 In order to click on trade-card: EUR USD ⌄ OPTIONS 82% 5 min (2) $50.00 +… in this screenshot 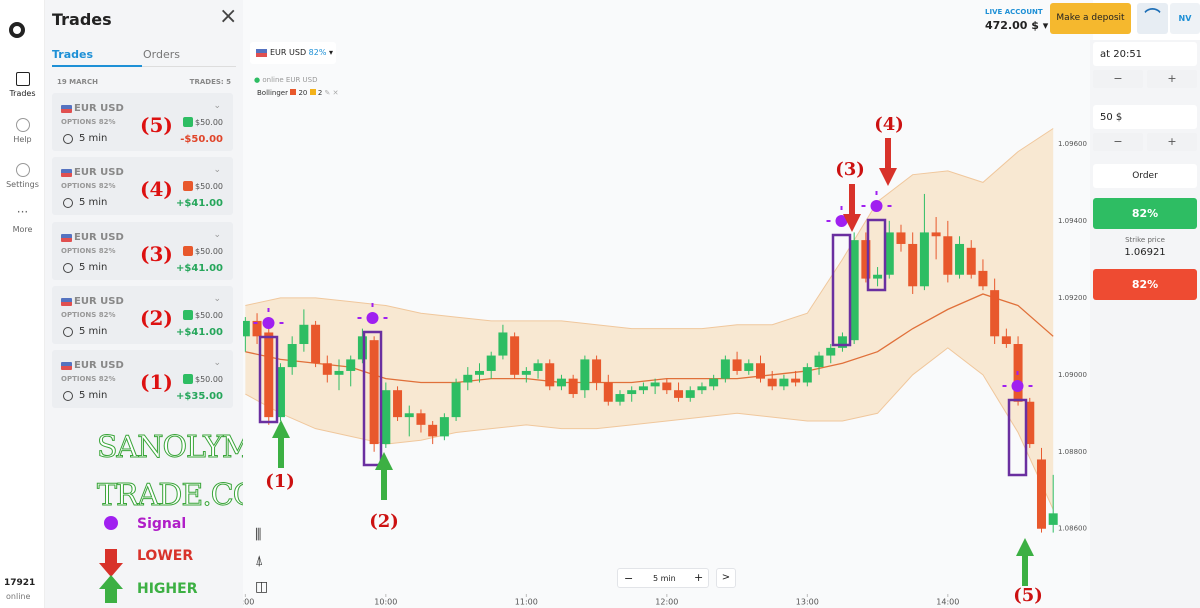, I will do `click(142, 314)`.